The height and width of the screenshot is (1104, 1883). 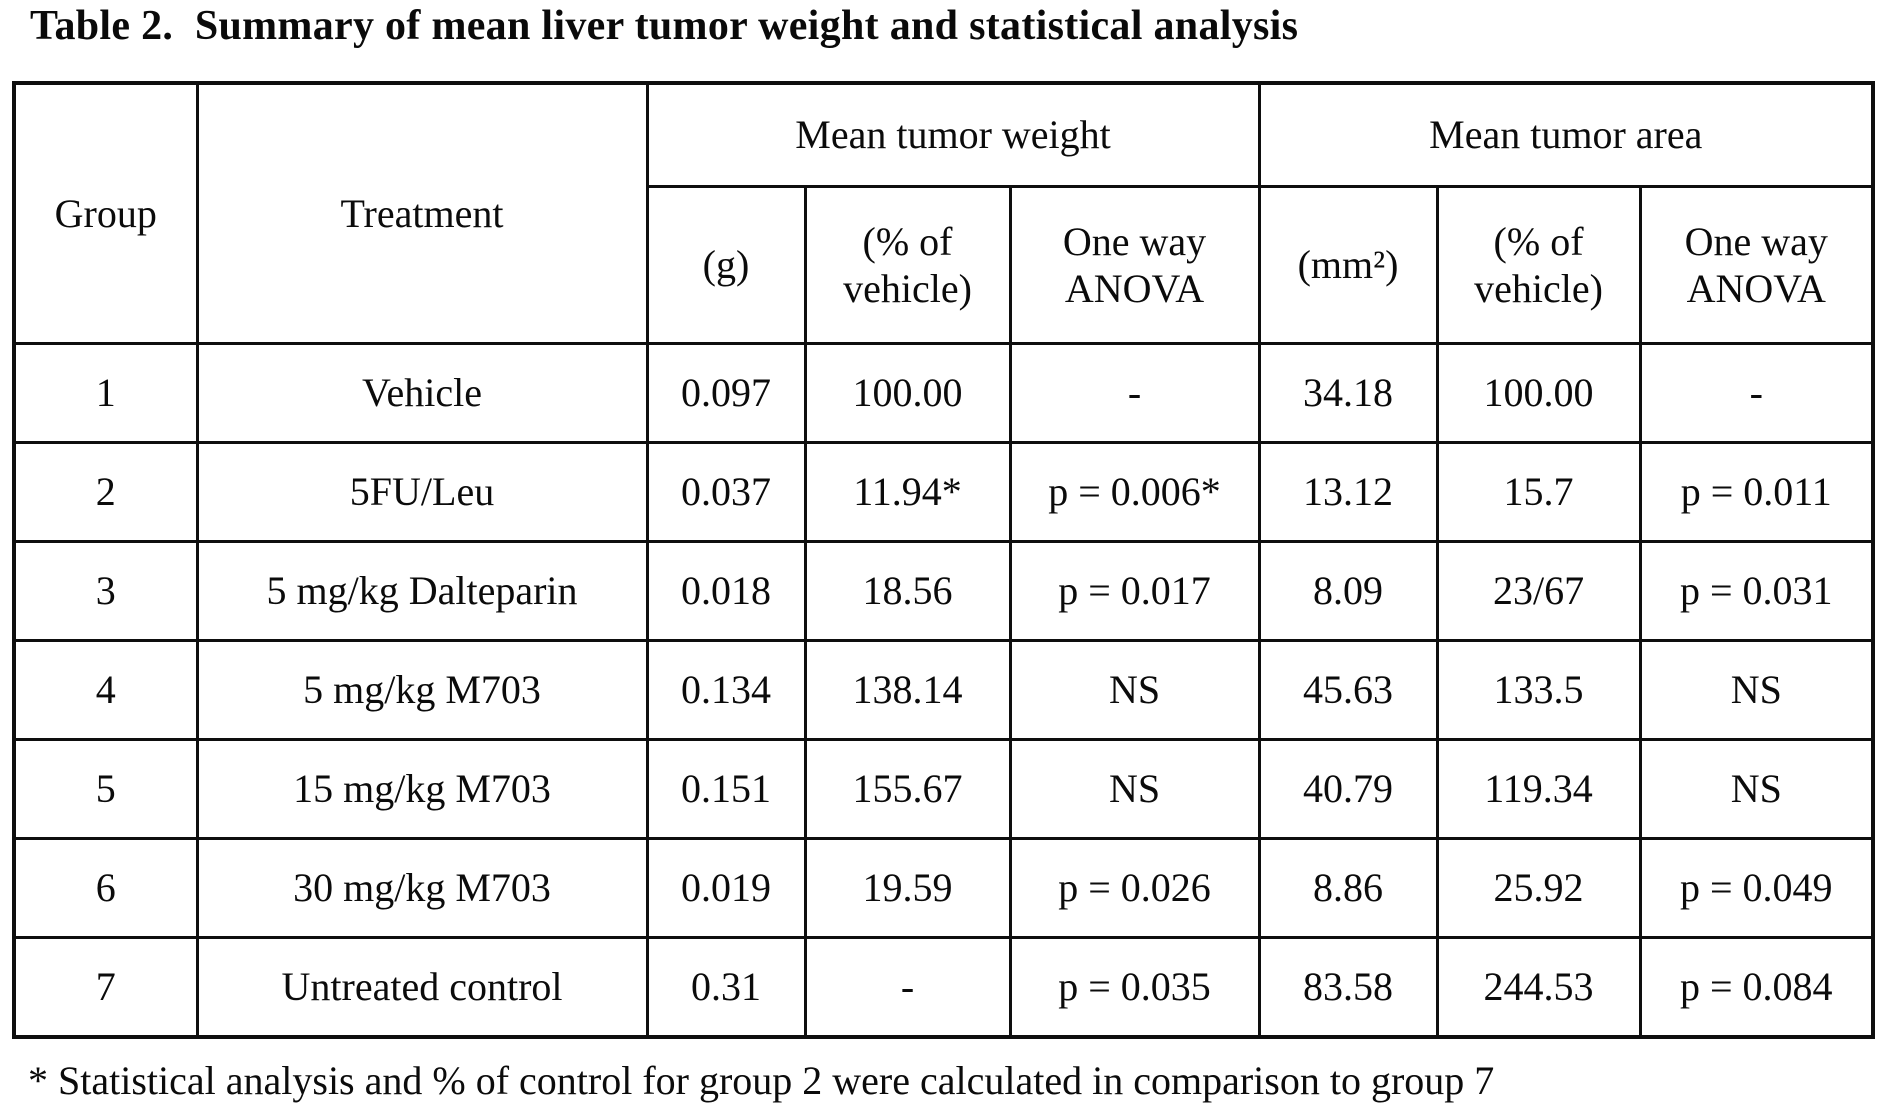 What do you see at coordinates (105, 789) in the screenshot?
I see `cell-group: 5` at bounding box center [105, 789].